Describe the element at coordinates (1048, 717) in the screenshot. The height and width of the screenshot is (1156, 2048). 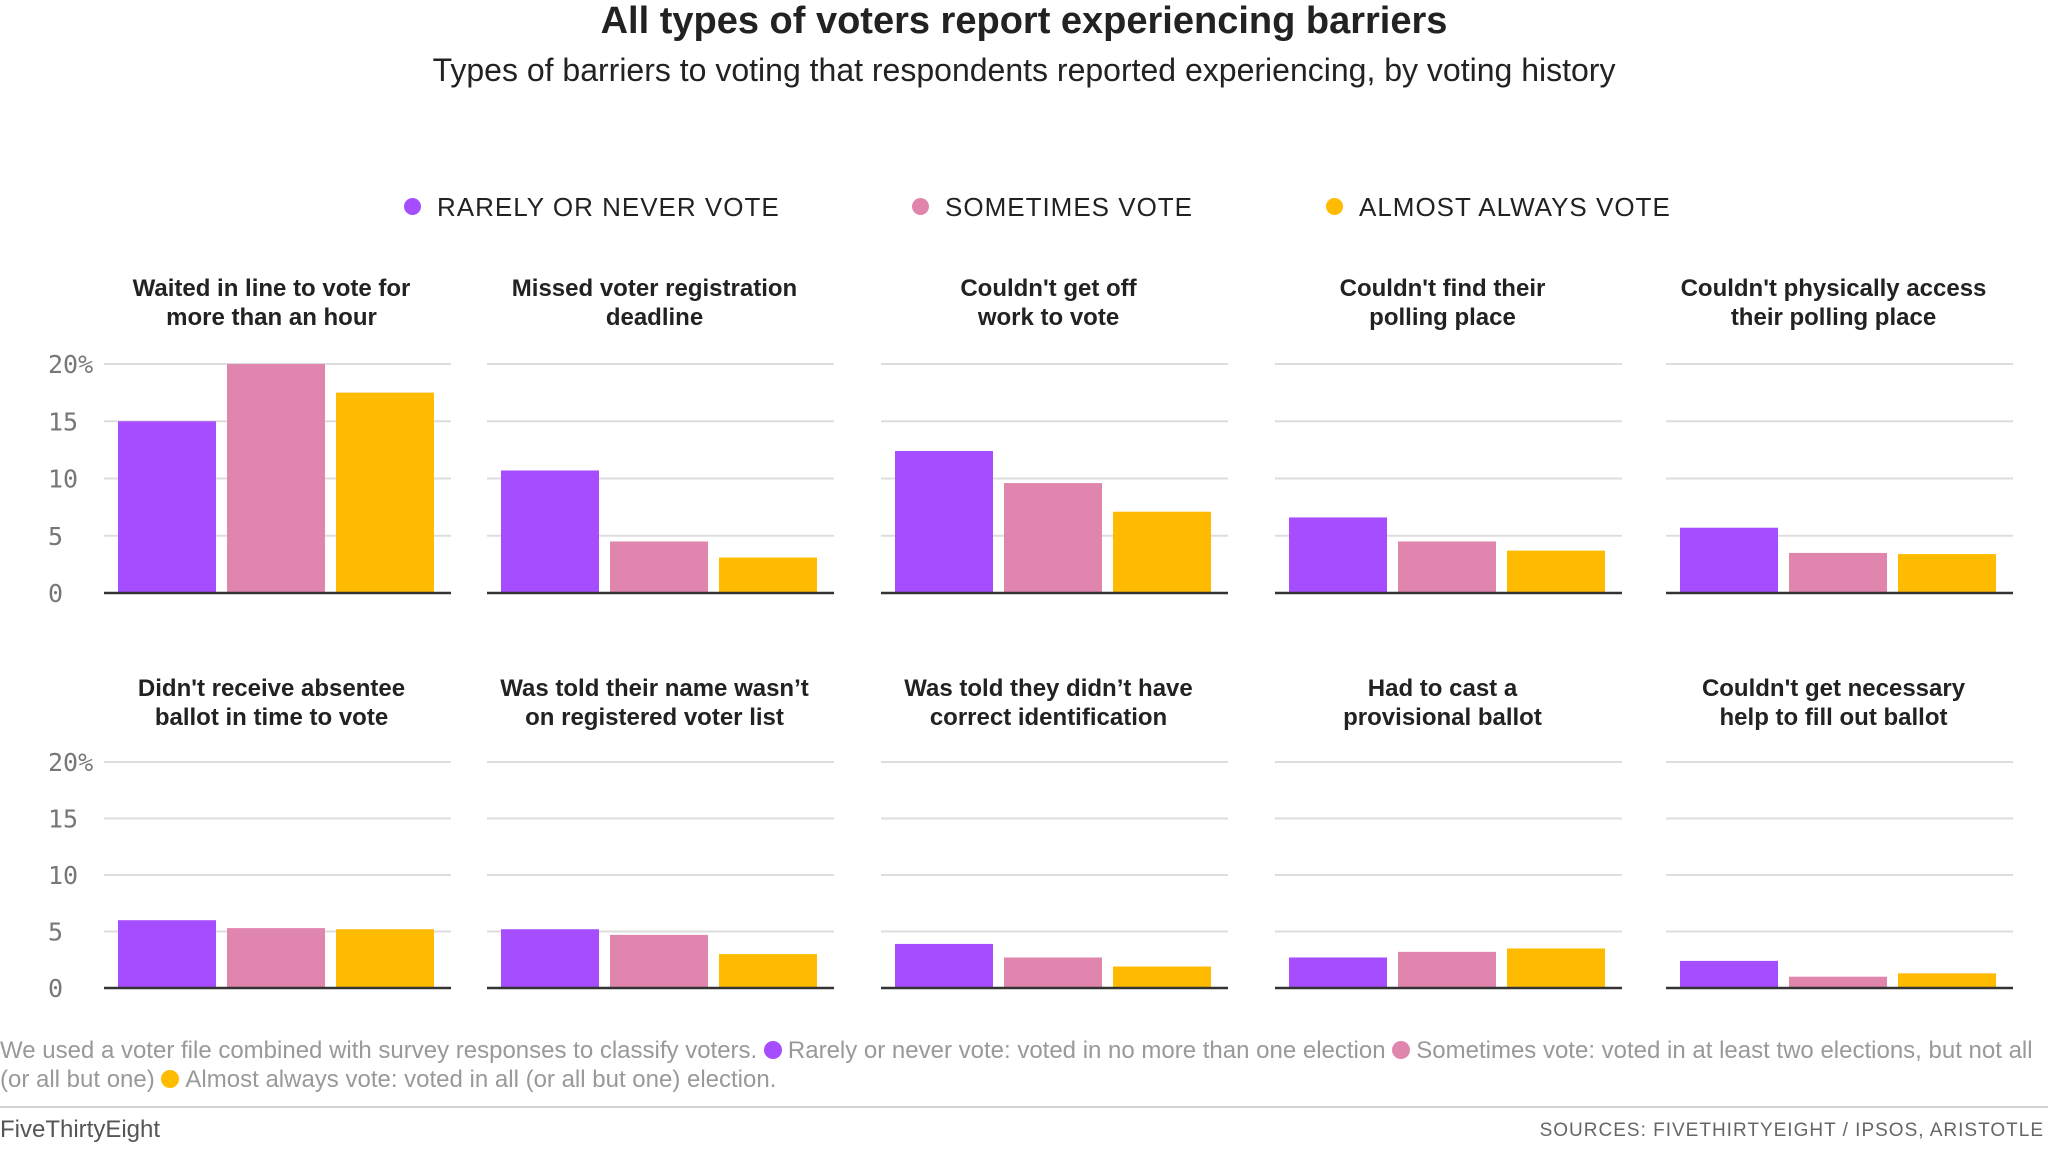
I see `panel-title: correct identification` at that location.